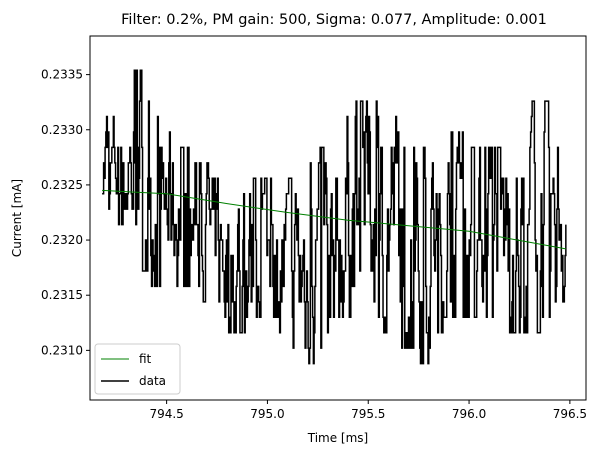  I want to click on legend: fit data, so click(137, 369).